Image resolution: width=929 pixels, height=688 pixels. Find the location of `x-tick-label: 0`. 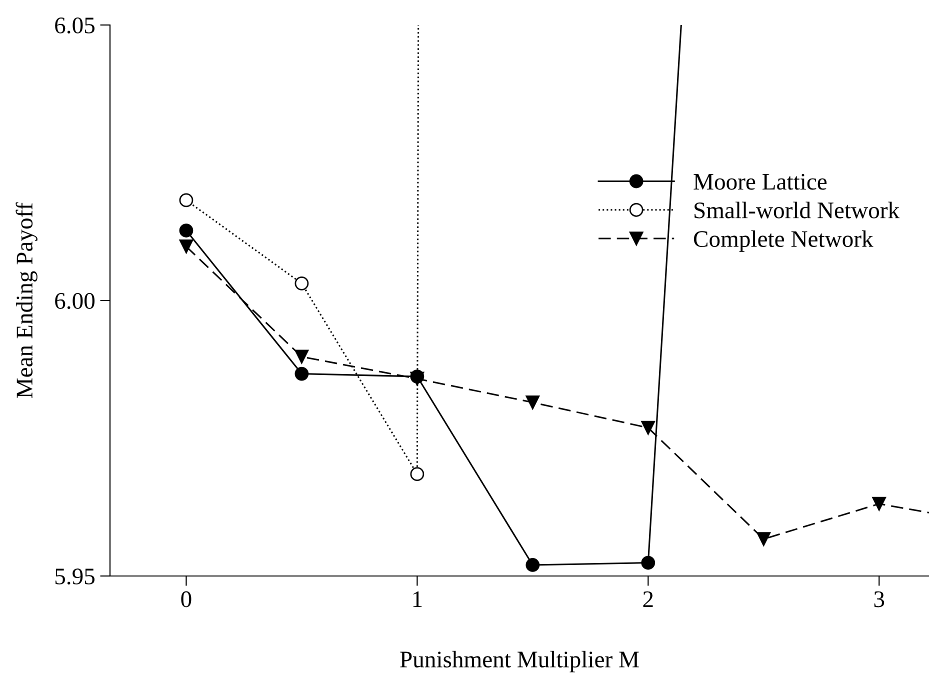

x-tick-label: 0 is located at coordinates (186, 599).